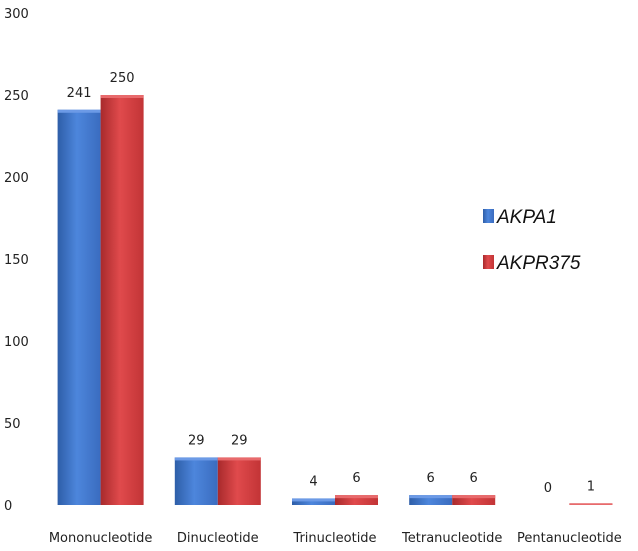 The width and height of the screenshot is (638, 551). Describe the element at coordinates (526, 217) in the screenshot. I see `legend-label-akpa1: AKPA1` at that location.